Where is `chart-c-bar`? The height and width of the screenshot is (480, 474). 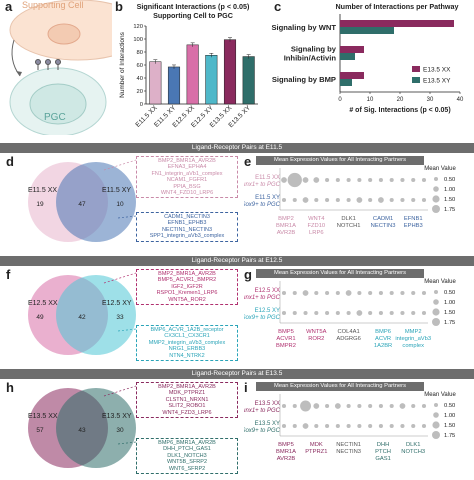
chart-c-bar is located at coordinates (346, 82).